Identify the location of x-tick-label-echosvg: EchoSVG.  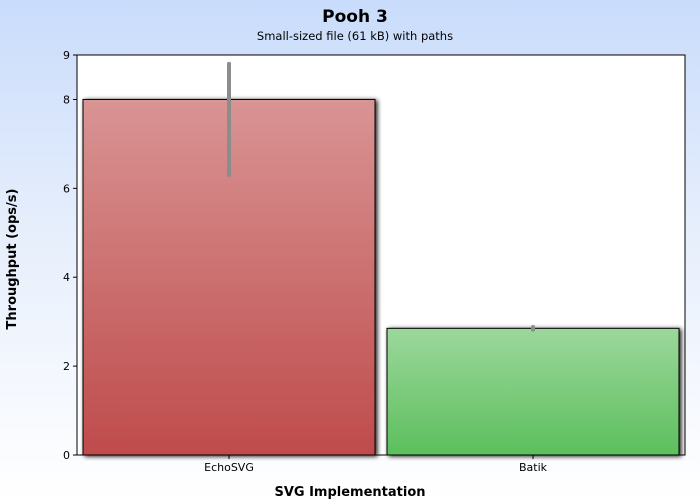
(229, 467).